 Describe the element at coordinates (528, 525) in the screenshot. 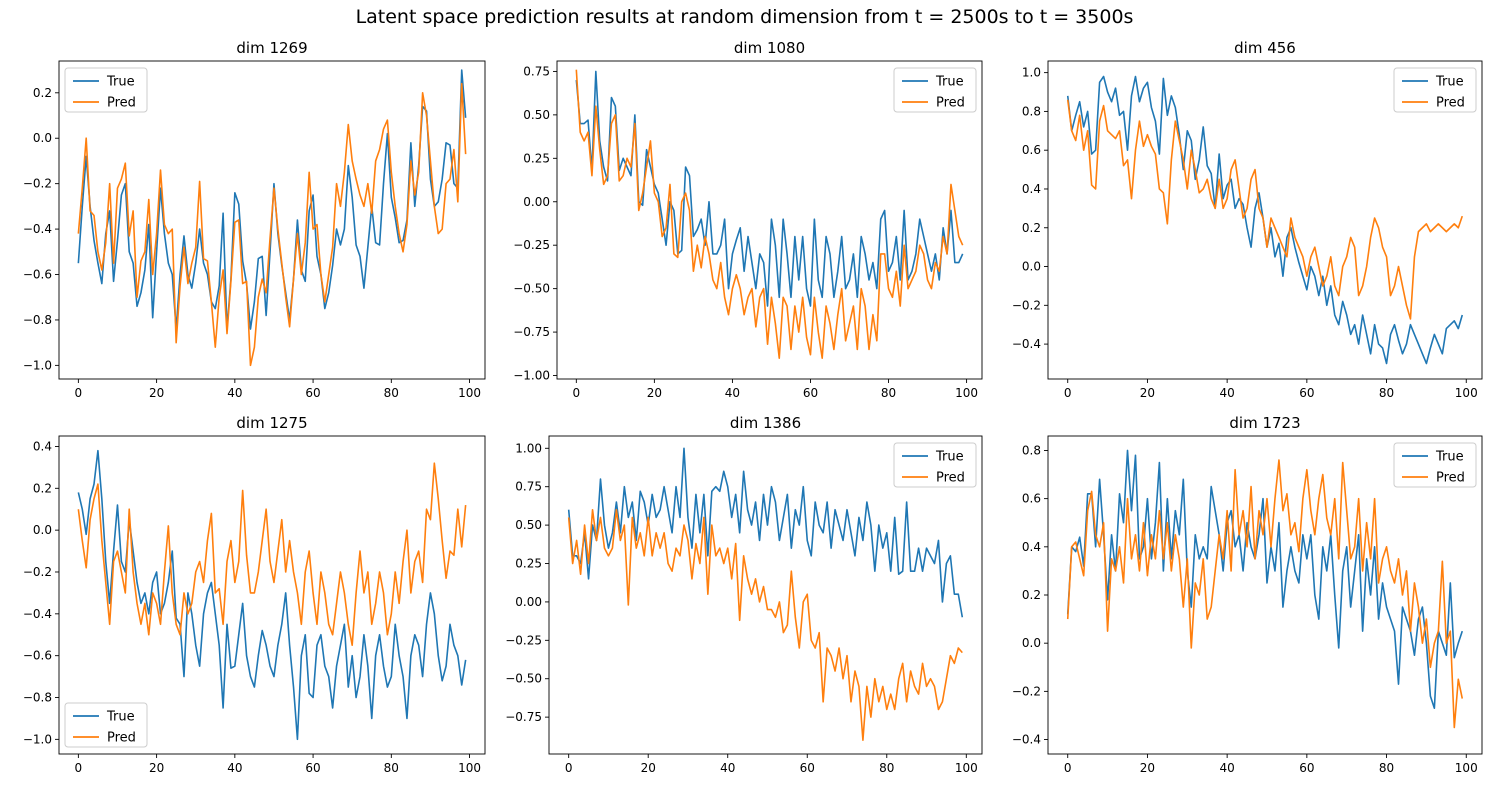

I see `y-tick-label: 0.50` at that location.